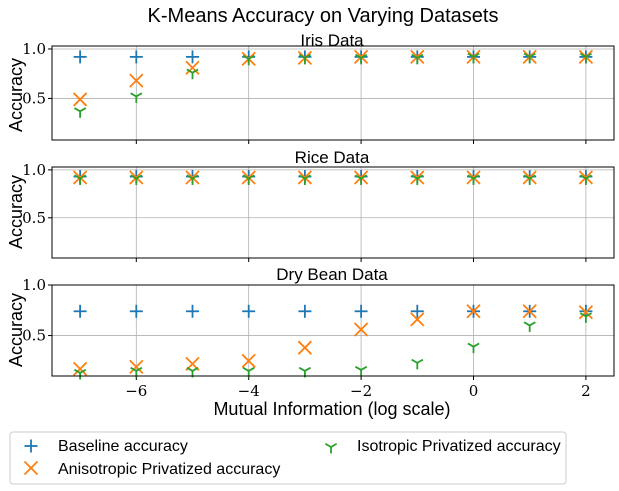 This screenshot has width=619, height=491. What do you see at coordinates (331, 409) in the screenshot?
I see `x-axis-label: Mutual Information (log scale)` at bounding box center [331, 409].